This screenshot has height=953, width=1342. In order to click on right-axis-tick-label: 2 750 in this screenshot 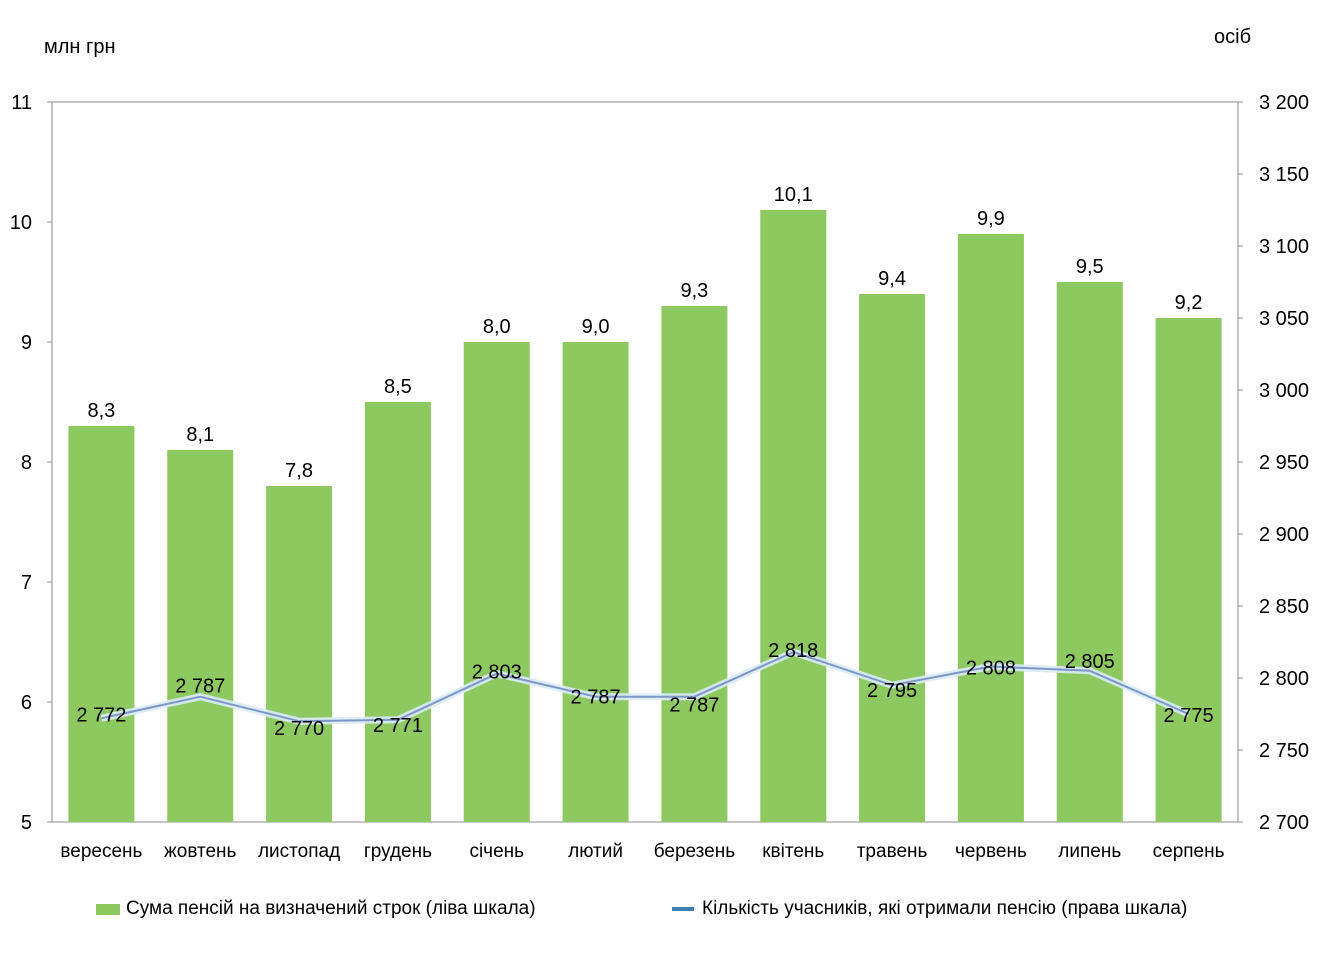, I will do `click(1284, 751)`.